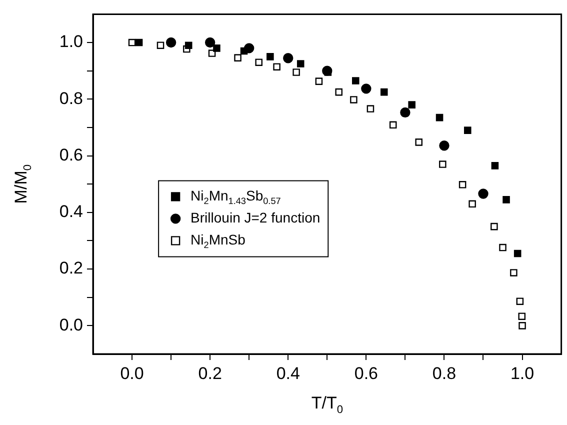 Image resolution: width=567 pixels, height=425 pixels. I want to click on y-axis-title: M/M0, so click(23, 184).